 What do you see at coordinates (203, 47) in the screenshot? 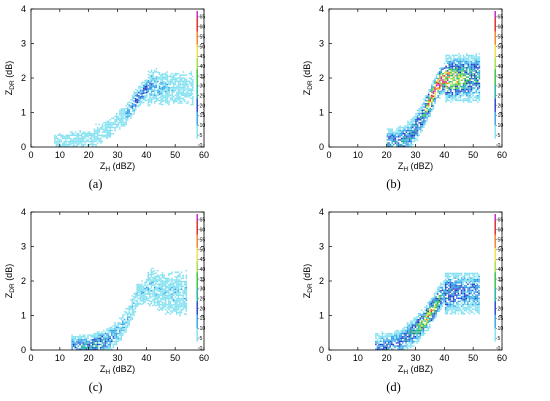
I see `colorbar-tick-label: 50` at bounding box center [203, 47].